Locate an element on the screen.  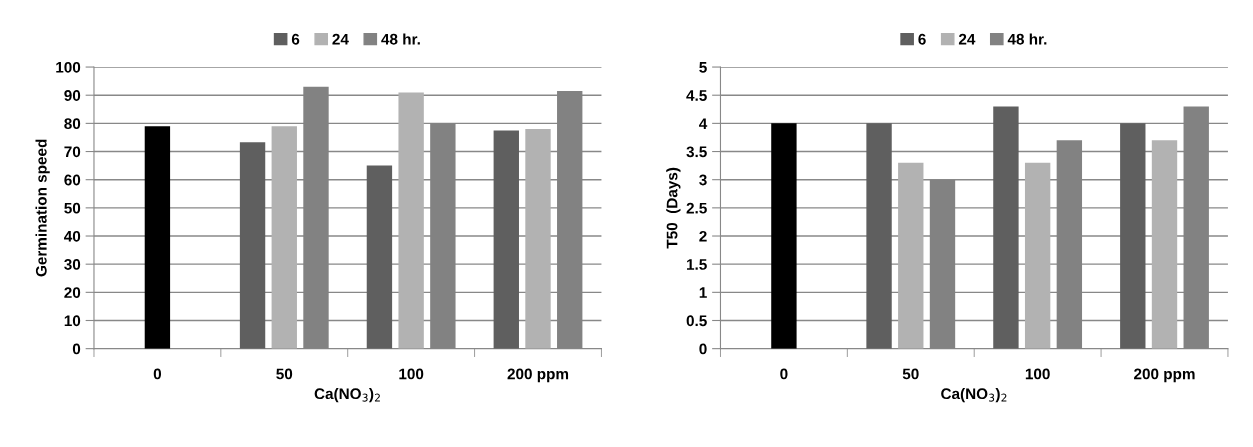
y-axis-title: T50 (Days) is located at coordinates (673, 208).